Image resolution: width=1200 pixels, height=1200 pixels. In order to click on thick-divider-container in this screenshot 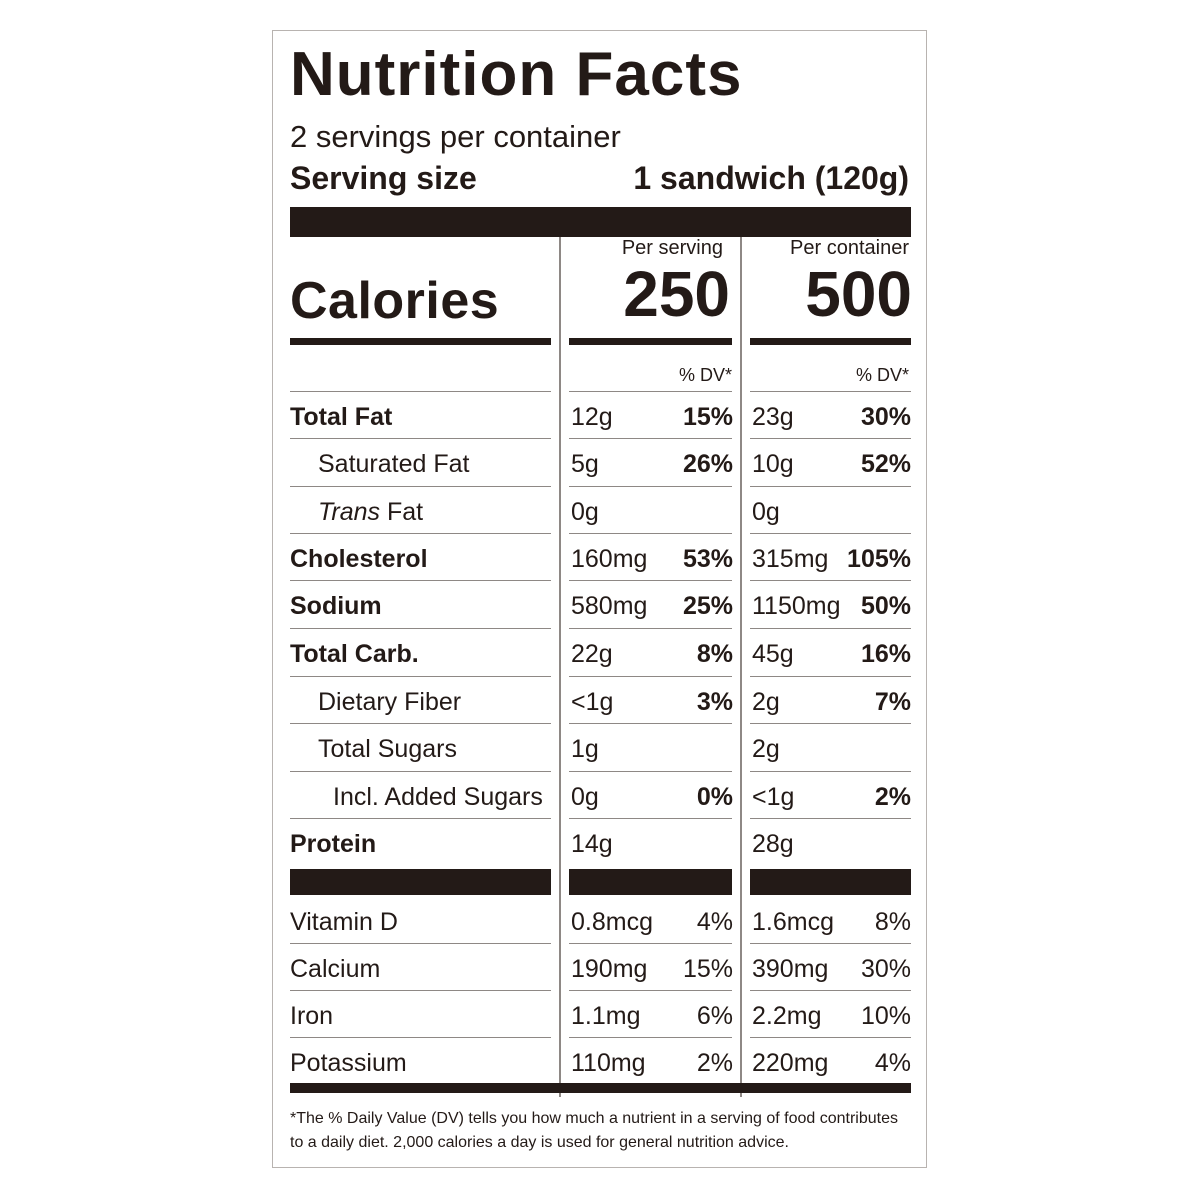, I will do `click(830, 882)`.